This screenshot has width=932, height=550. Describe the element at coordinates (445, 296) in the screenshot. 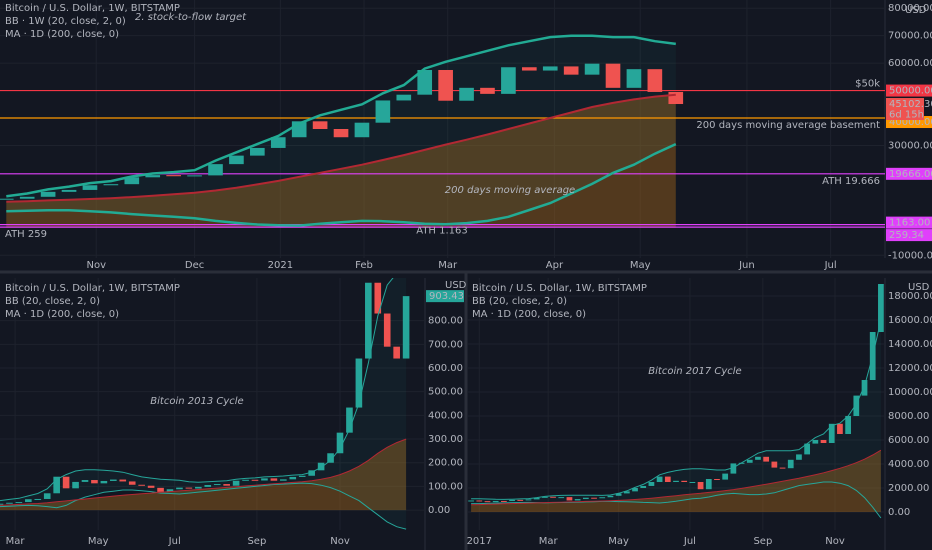

I see `last-price-tag` at that location.